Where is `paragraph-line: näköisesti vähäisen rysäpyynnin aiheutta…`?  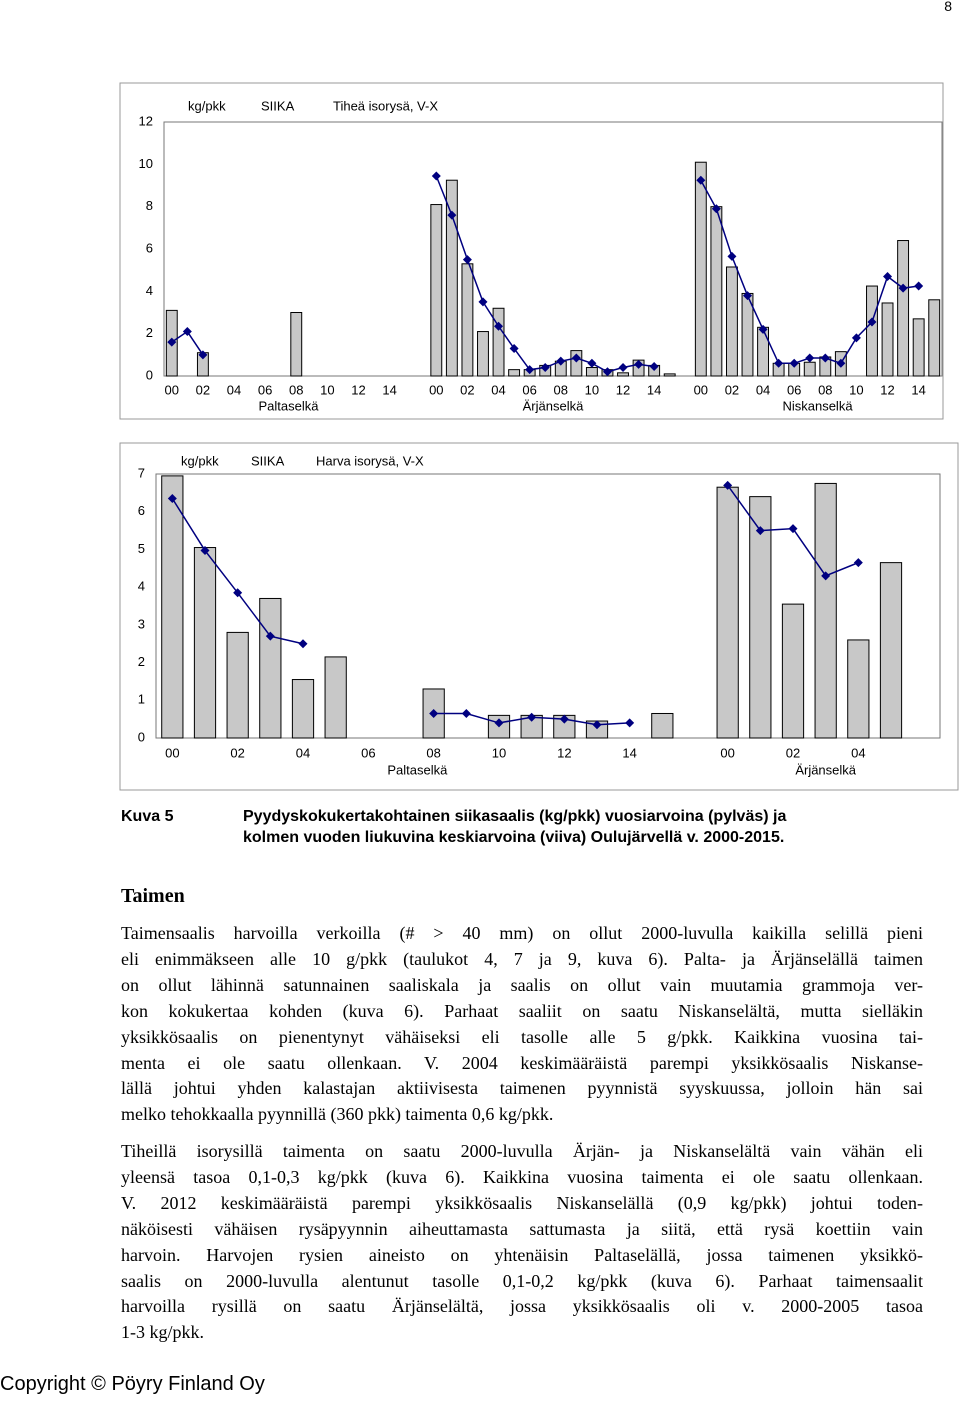
paragraph-line: näköisesti vähäisen rysäpyynnin aiheutta… is located at coordinates (522, 1228).